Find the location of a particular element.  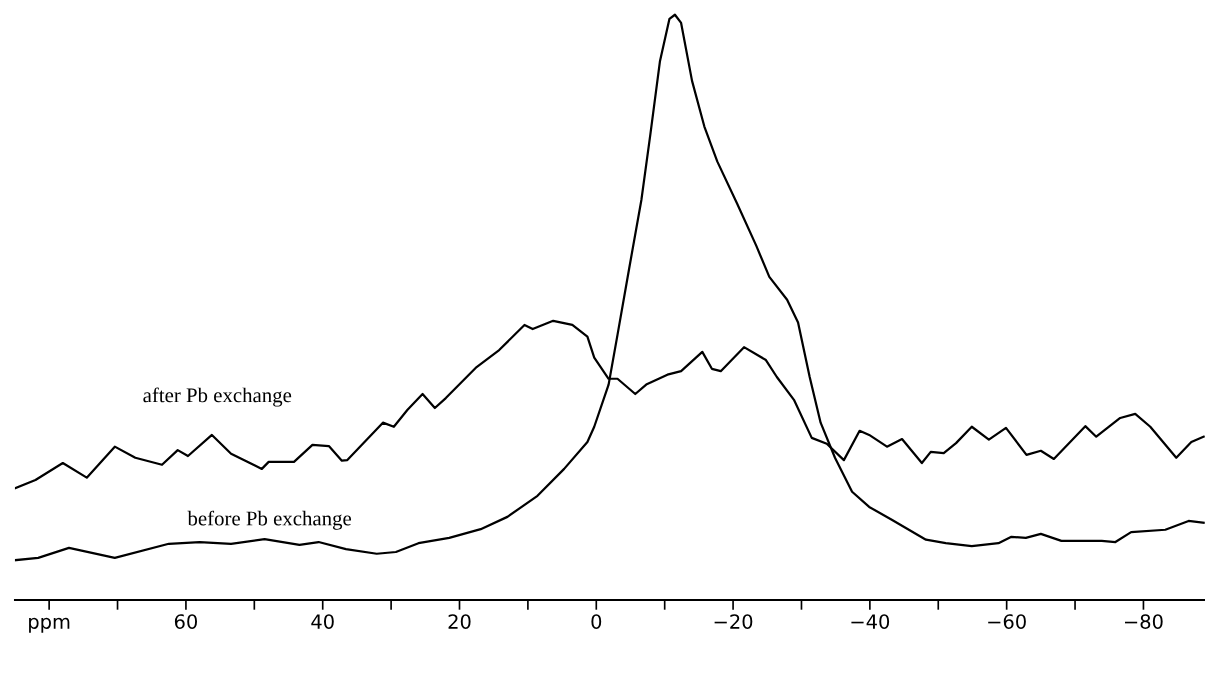

x-tick-label: 20 is located at coordinates (459, 621).